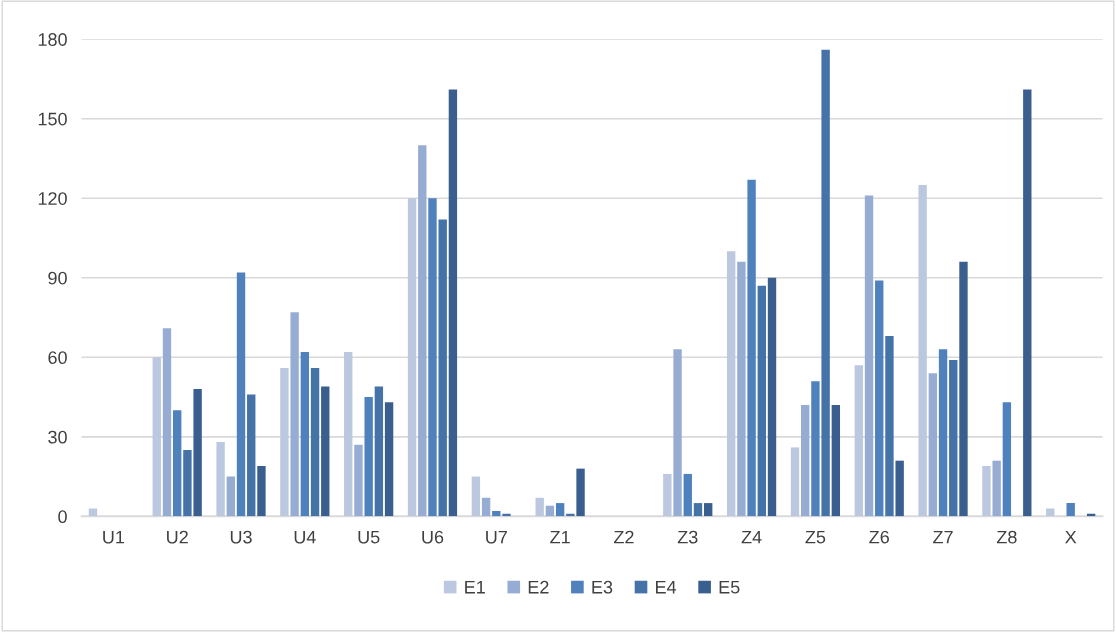 This screenshot has height=632, width=1116. I want to click on y-tick-label: 180, so click(52, 39).